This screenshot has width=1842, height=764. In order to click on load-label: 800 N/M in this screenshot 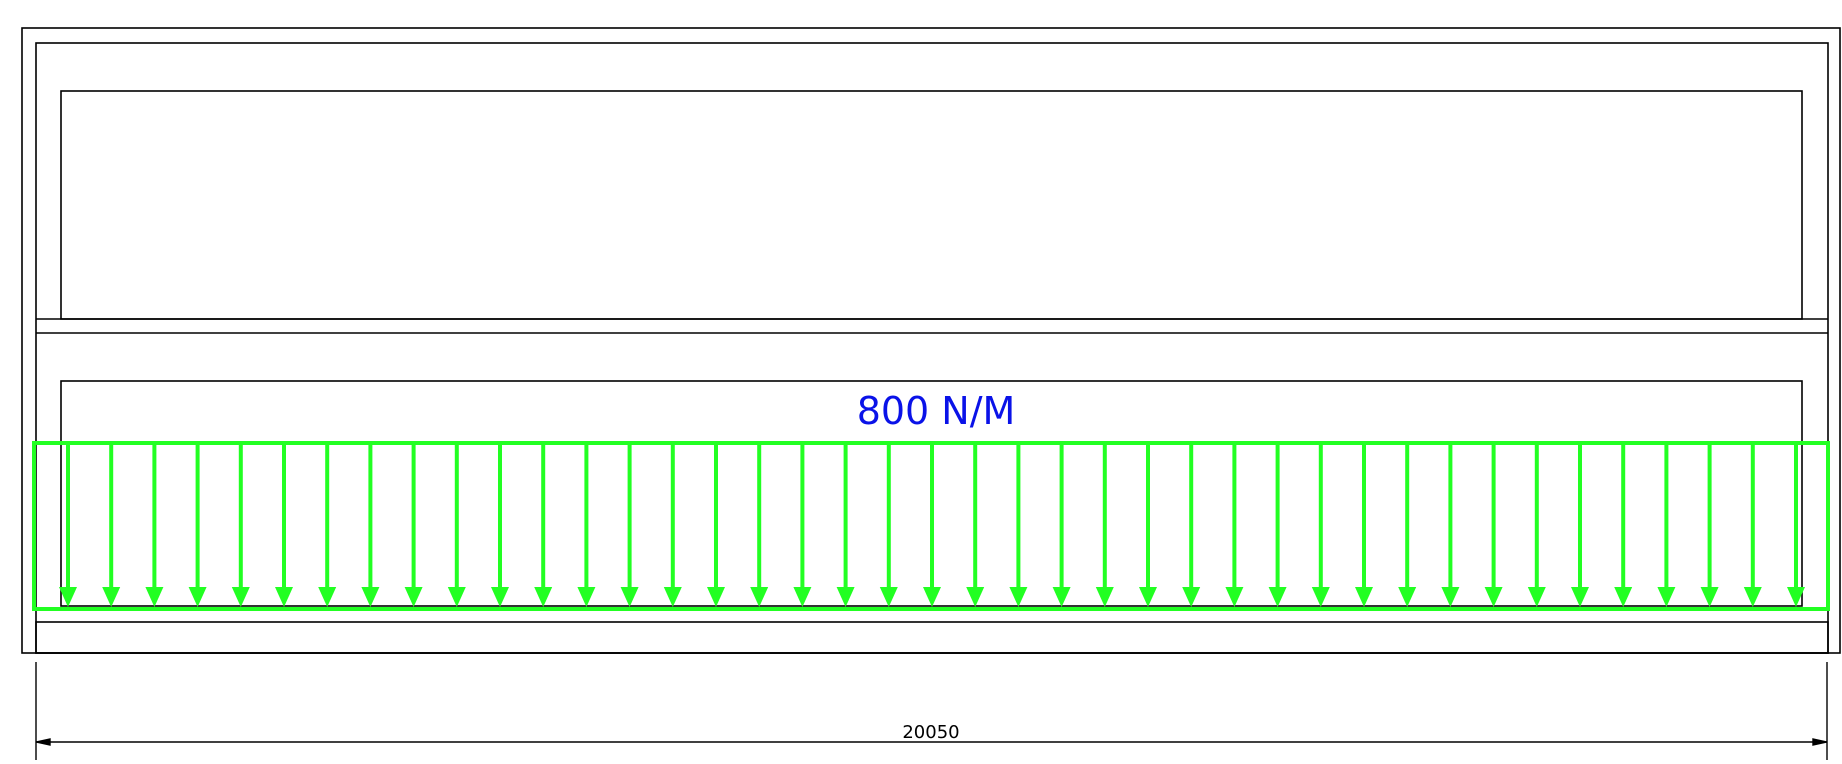, I will do `click(936, 411)`.